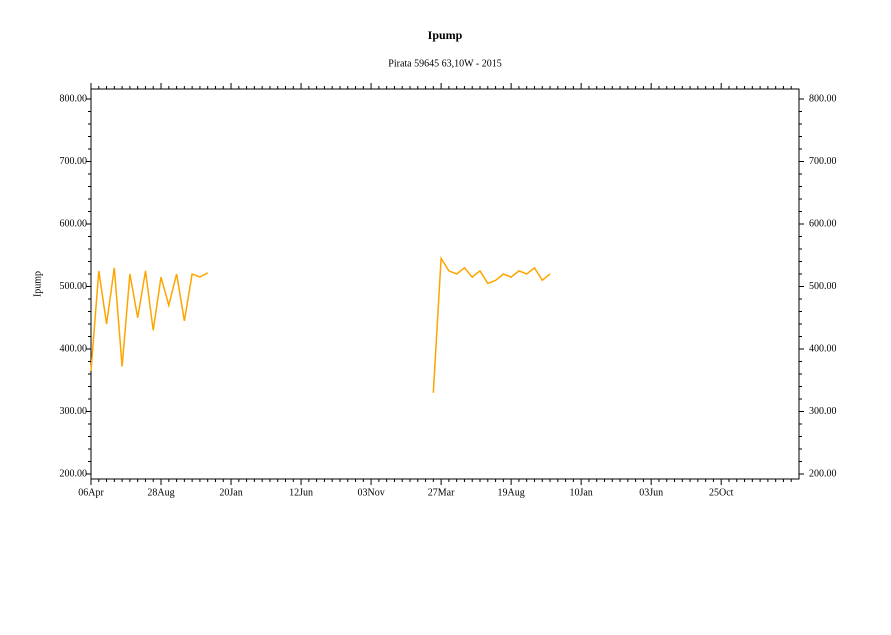 The width and height of the screenshot is (891, 635). What do you see at coordinates (823, 348) in the screenshot?
I see `y-tick-label-right: 400.00` at bounding box center [823, 348].